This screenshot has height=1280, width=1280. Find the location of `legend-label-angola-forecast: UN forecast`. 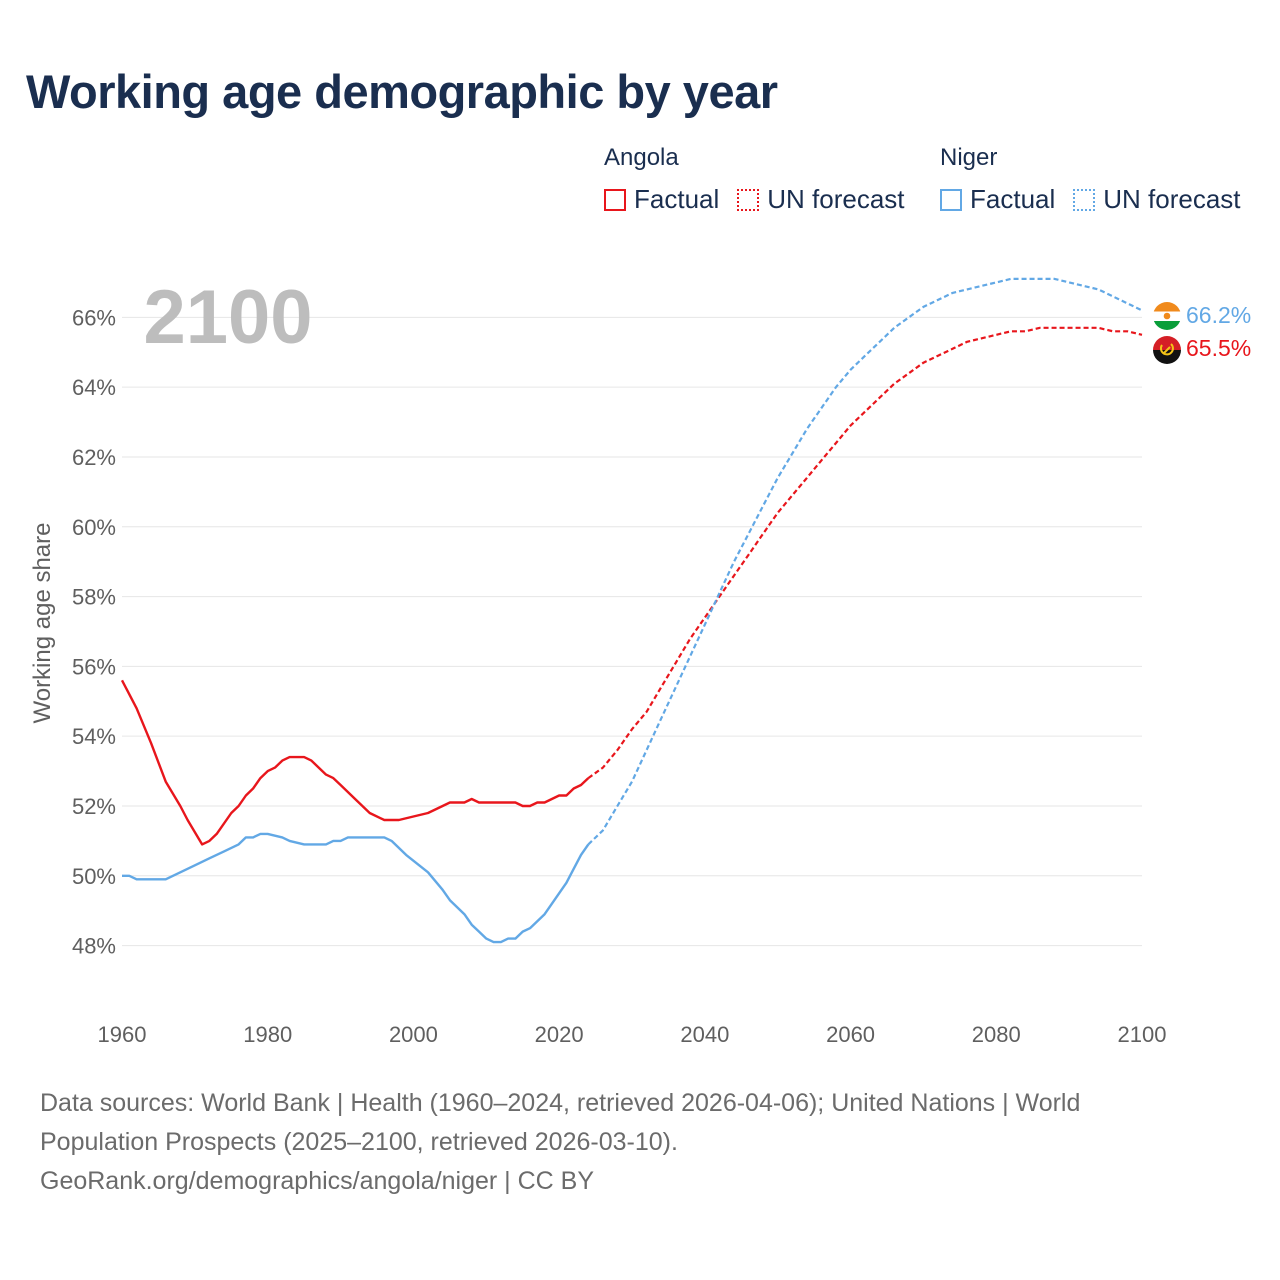

legend-label-angola-forecast: UN forecast is located at coordinates (836, 199).